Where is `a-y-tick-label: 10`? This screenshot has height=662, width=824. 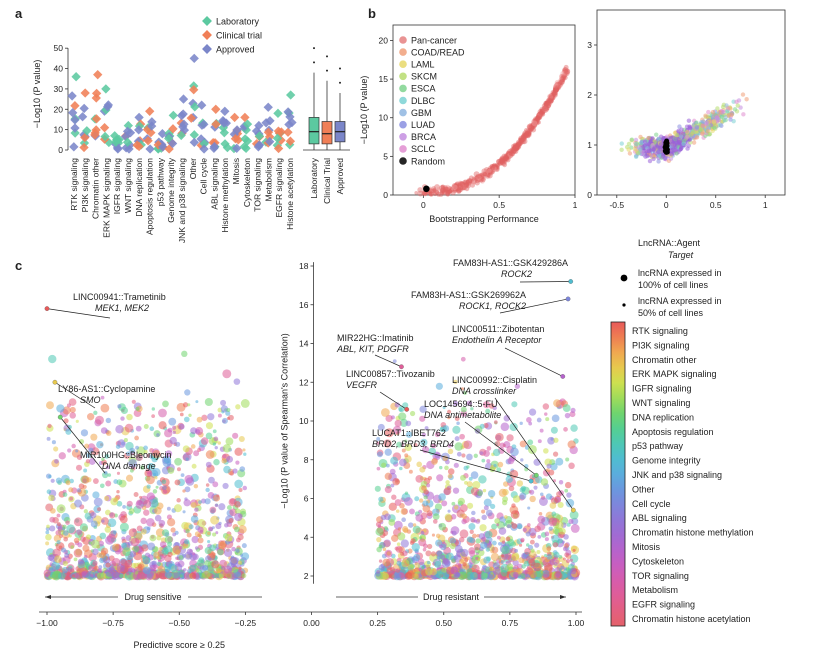 a-y-tick-label: 10 is located at coordinates (59, 130).